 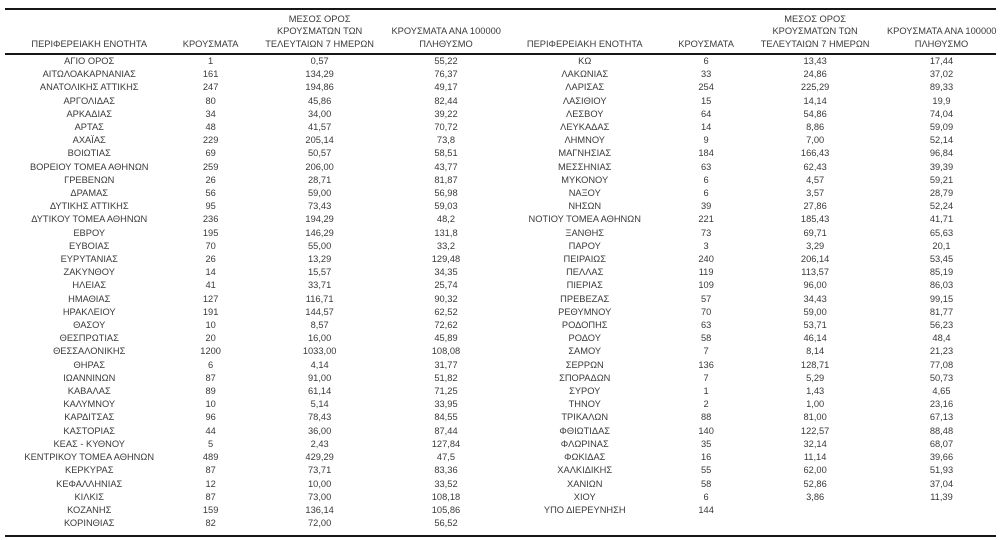 I want to click on cases-cell: 1, so click(x=706, y=391).